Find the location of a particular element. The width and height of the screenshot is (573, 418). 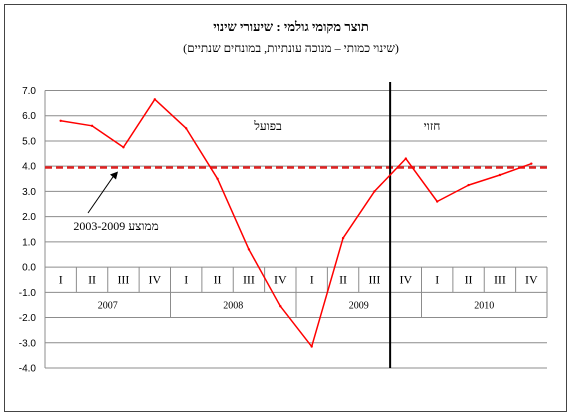

year-label: 2010 is located at coordinates (484, 305).